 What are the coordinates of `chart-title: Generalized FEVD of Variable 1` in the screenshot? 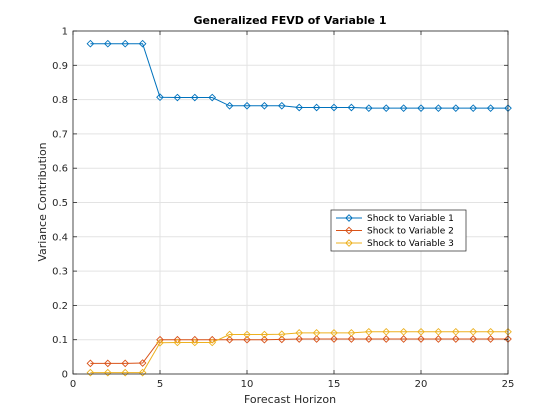 It's located at (290, 20).